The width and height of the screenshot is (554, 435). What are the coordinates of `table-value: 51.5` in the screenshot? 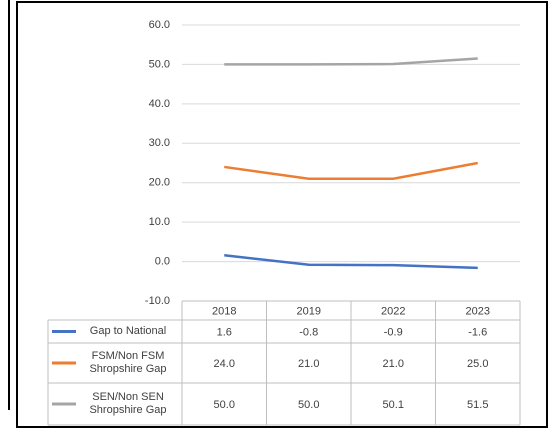 It's located at (477, 405).